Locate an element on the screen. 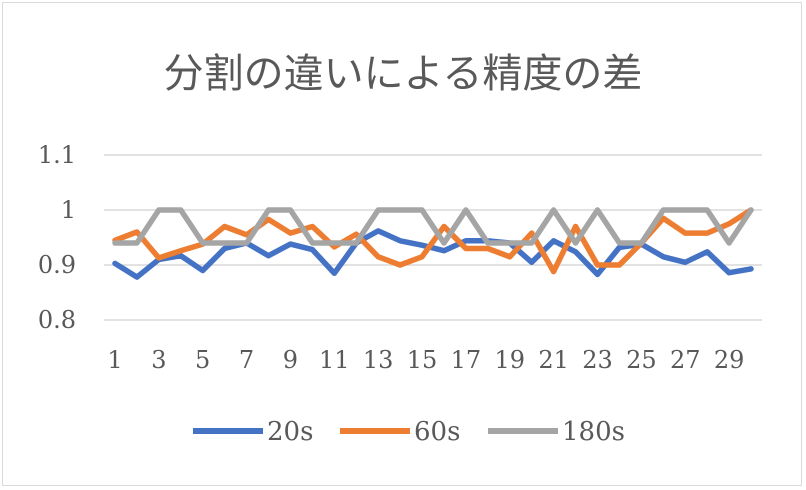 The image size is (806, 490). x-tick-label: 11 is located at coordinates (334, 360).